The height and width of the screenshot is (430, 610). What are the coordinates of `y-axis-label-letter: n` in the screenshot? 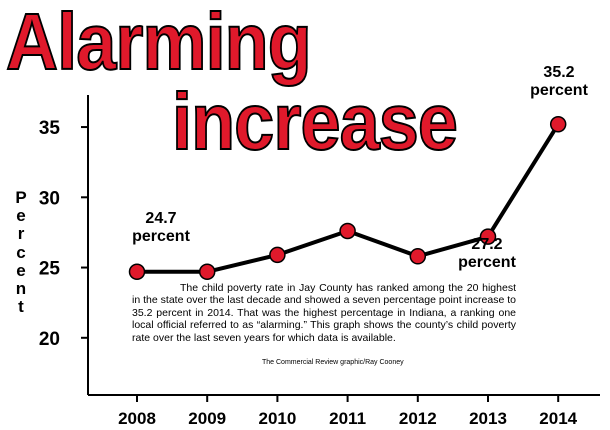 It's located at (21, 288).